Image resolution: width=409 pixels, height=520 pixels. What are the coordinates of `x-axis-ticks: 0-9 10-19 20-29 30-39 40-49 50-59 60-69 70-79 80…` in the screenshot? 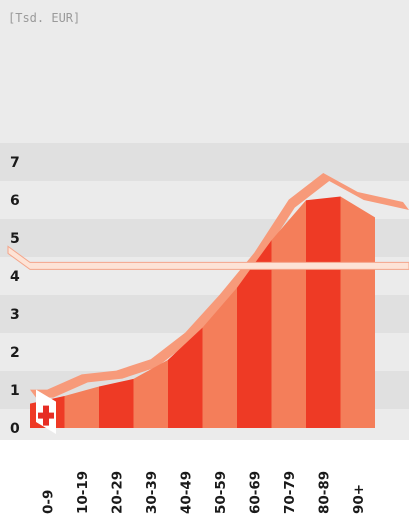 It's located at (203, 492).